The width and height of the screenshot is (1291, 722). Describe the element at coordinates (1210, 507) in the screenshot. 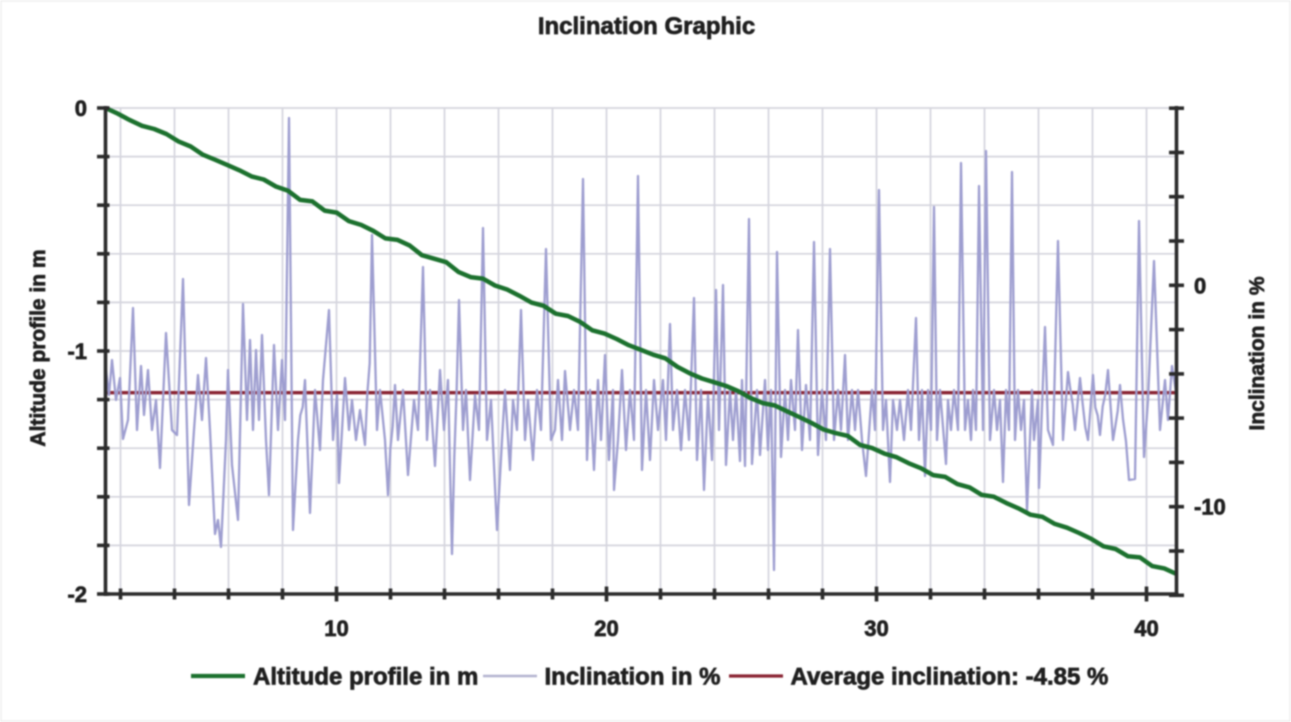

I see `svg-text: -10` at that location.